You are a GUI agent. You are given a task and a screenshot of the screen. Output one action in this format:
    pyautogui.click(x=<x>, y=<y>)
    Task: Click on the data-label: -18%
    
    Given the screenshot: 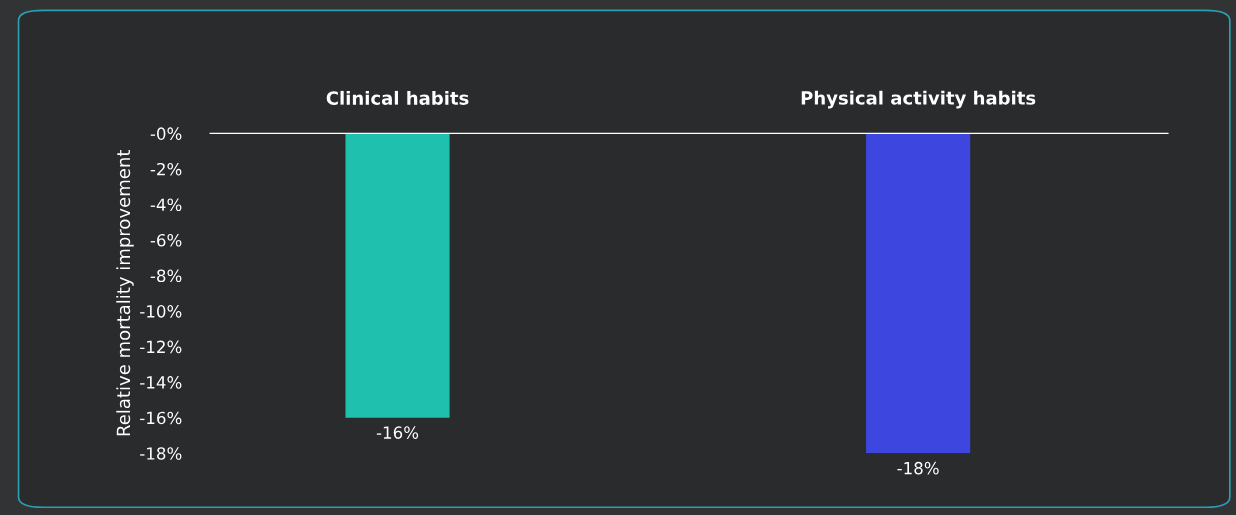 What is the action you would take?
    pyautogui.click(x=918, y=468)
    